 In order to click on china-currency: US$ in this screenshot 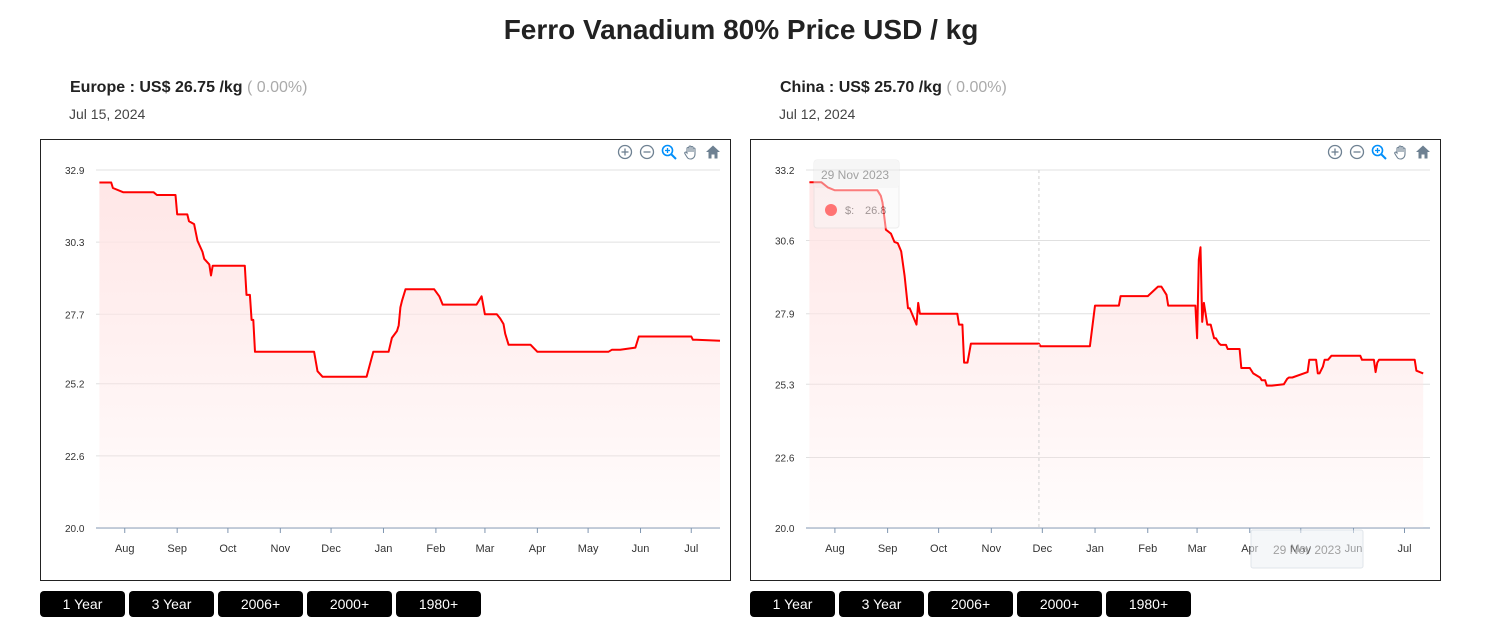, I will do `click(854, 87)`.